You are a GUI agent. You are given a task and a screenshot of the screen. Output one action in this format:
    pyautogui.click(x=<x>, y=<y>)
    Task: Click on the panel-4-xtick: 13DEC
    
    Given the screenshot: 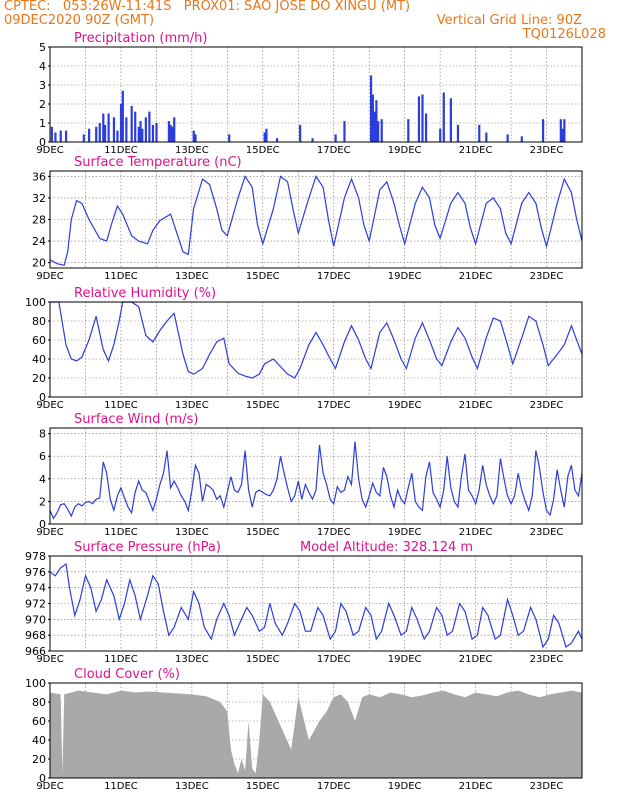 What is the action you would take?
    pyautogui.click(x=192, y=532)
    